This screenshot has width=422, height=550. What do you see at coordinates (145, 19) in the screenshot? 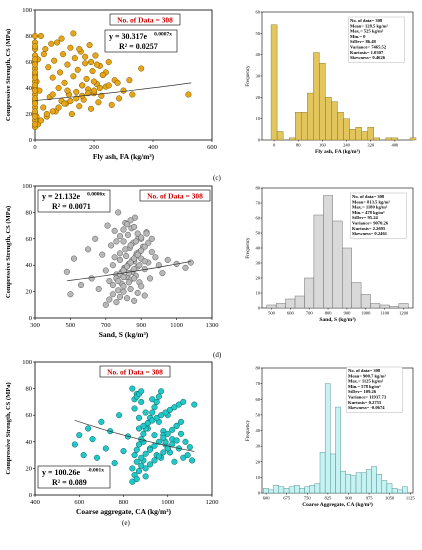
I see `panel-c-count: No. of Data = 308` at bounding box center [145, 19].